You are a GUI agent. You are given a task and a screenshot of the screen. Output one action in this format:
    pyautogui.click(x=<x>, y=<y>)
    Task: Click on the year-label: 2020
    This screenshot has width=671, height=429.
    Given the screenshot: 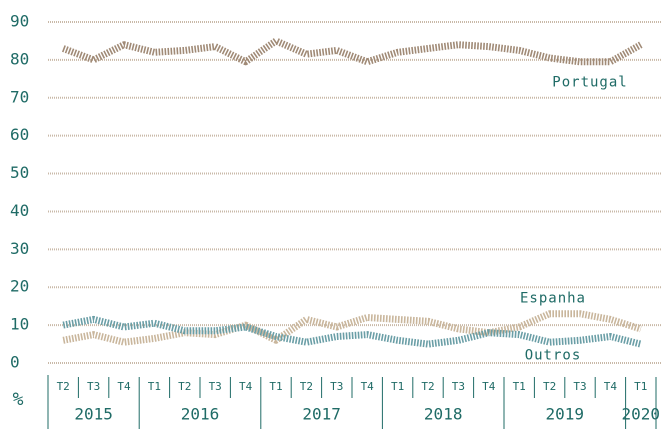 What is the action you would take?
    pyautogui.click(x=641, y=414)
    